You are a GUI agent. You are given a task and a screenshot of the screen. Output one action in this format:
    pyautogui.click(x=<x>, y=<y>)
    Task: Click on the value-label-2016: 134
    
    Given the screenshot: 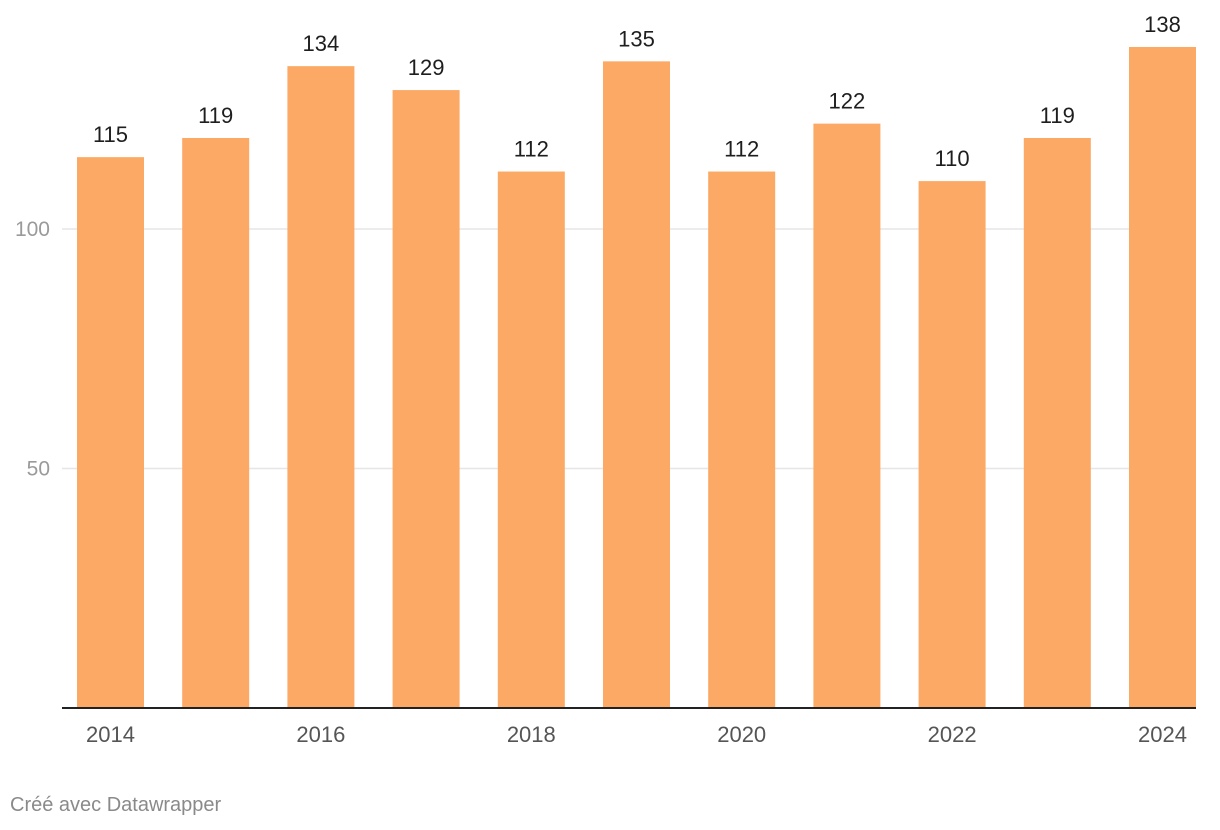 What is the action you would take?
    pyautogui.click(x=321, y=43)
    